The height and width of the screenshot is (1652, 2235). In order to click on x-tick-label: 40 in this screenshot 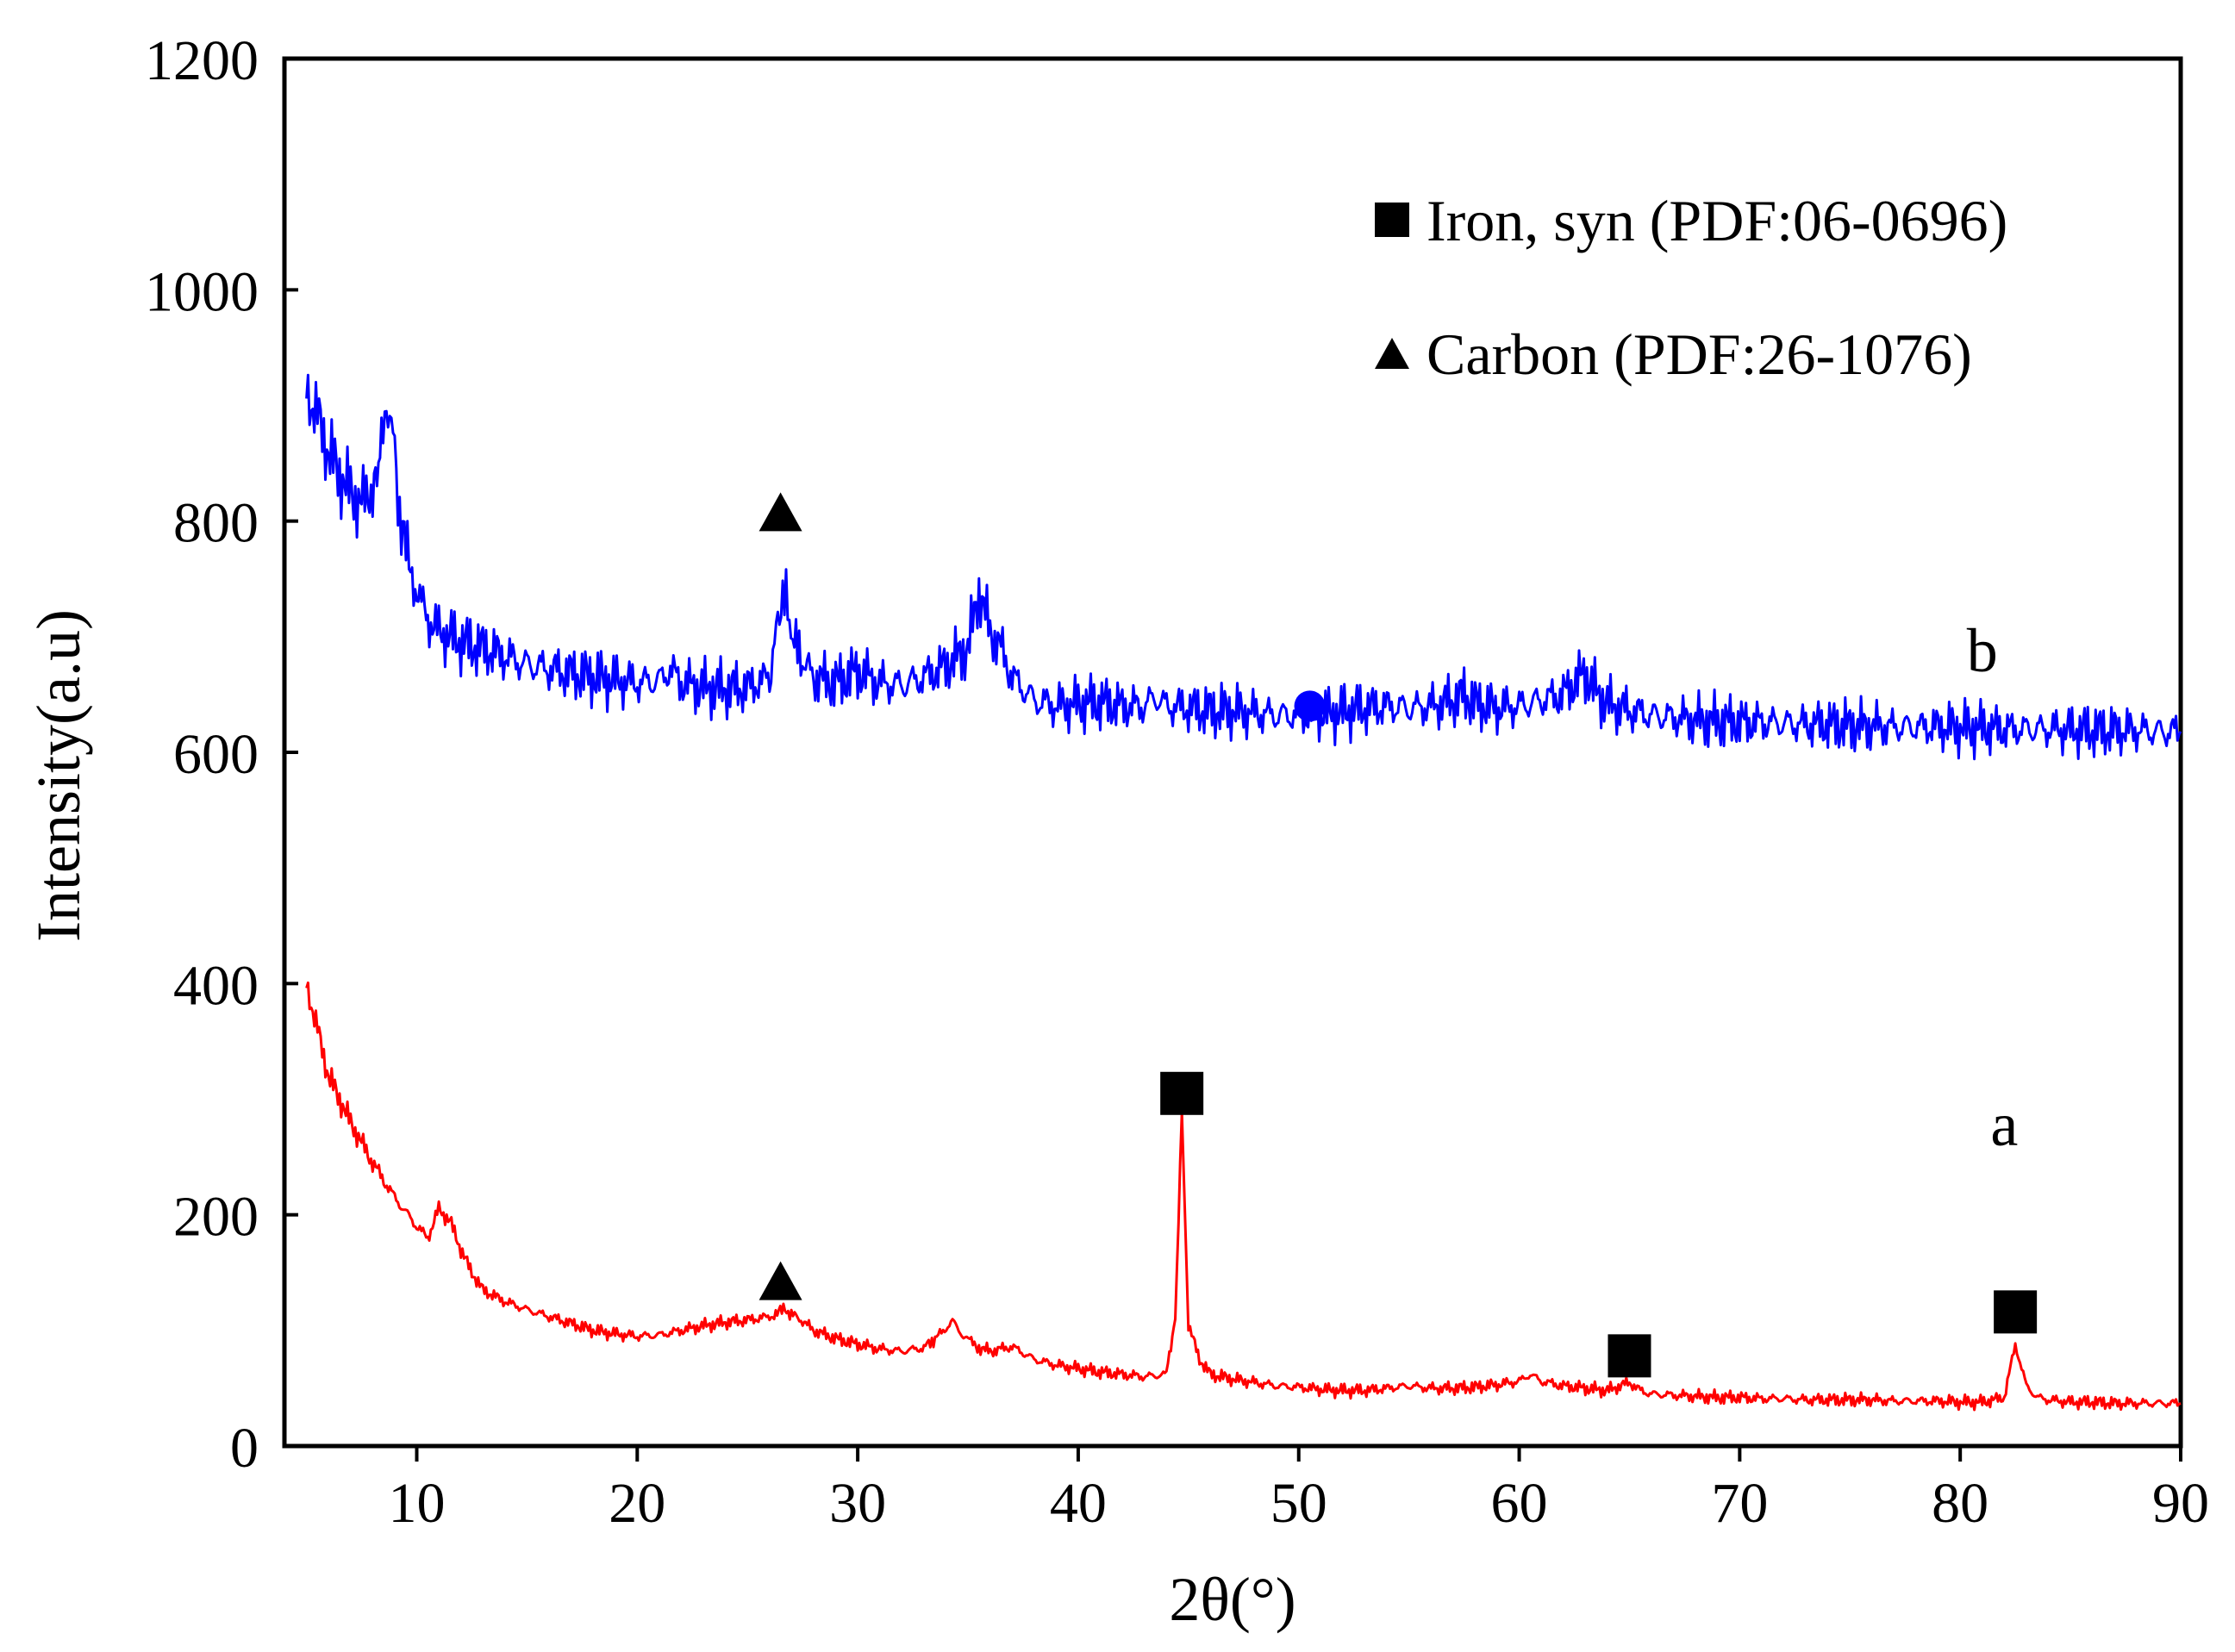, I will do `click(1078, 1503)`.